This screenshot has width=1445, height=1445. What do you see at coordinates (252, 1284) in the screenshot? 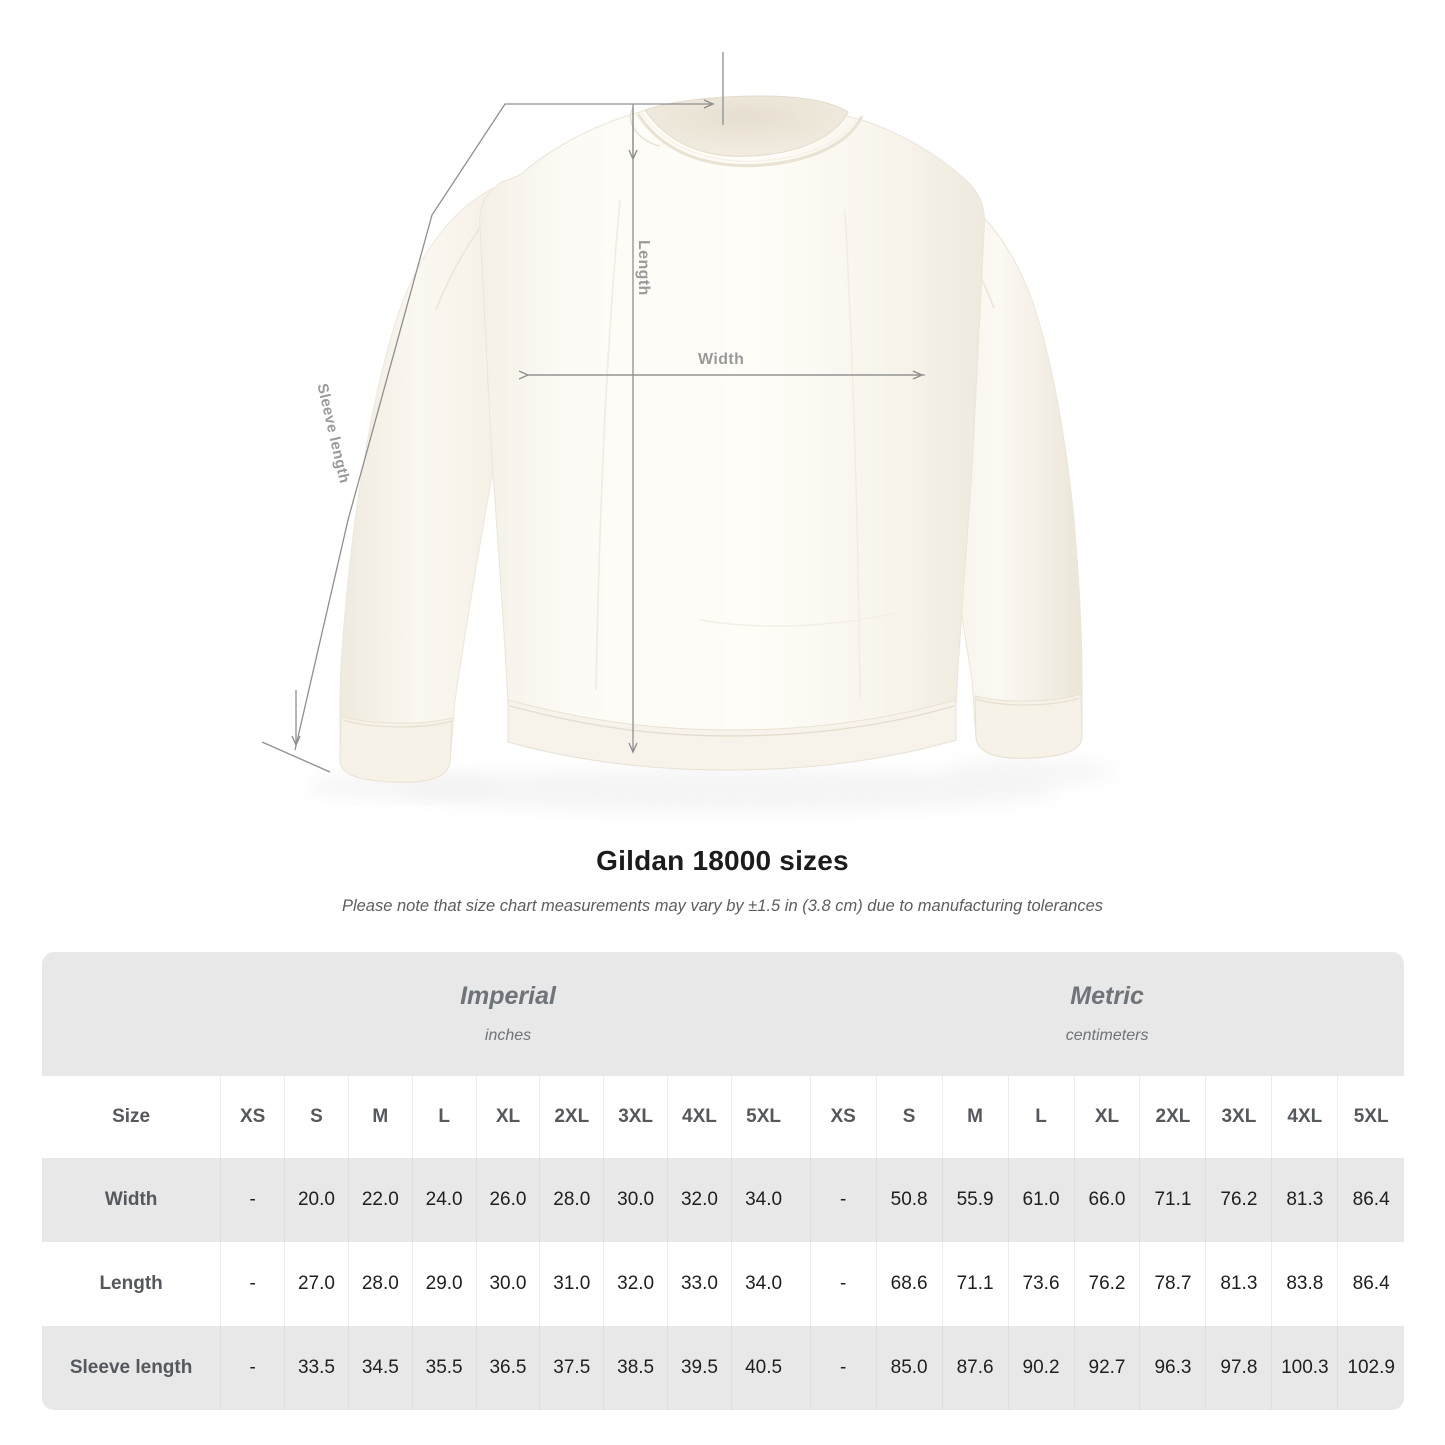
I see `cell-length-imperial-xs: -` at bounding box center [252, 1284].